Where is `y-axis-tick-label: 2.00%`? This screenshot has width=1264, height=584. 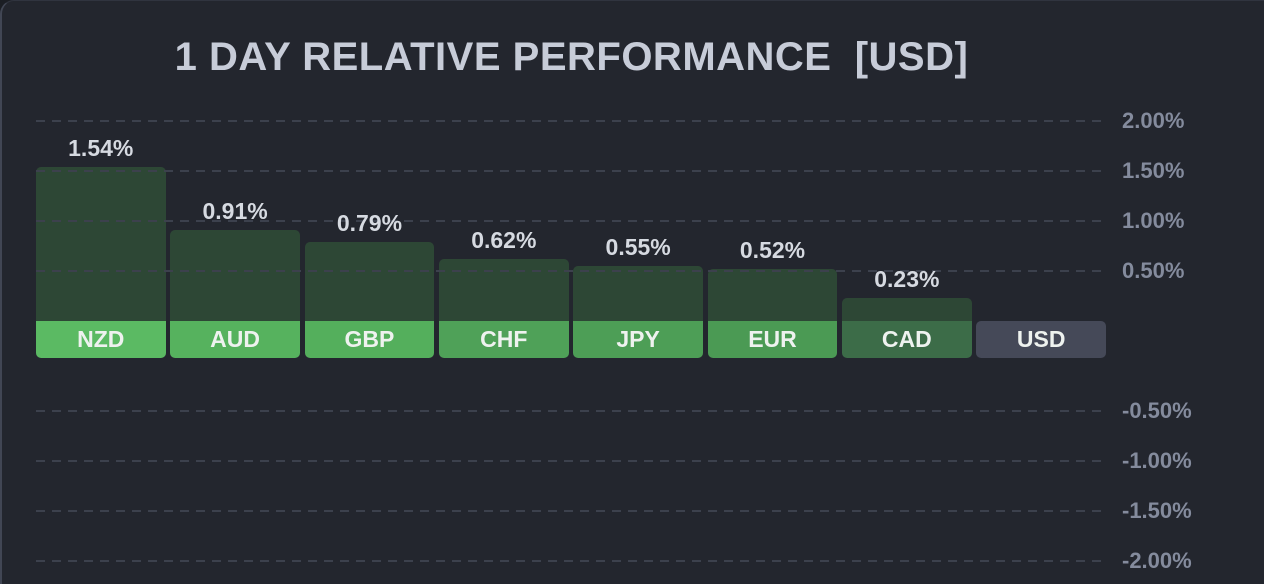 y-axis-tick-label: 2.00% is located at coordinates (1153, 120).